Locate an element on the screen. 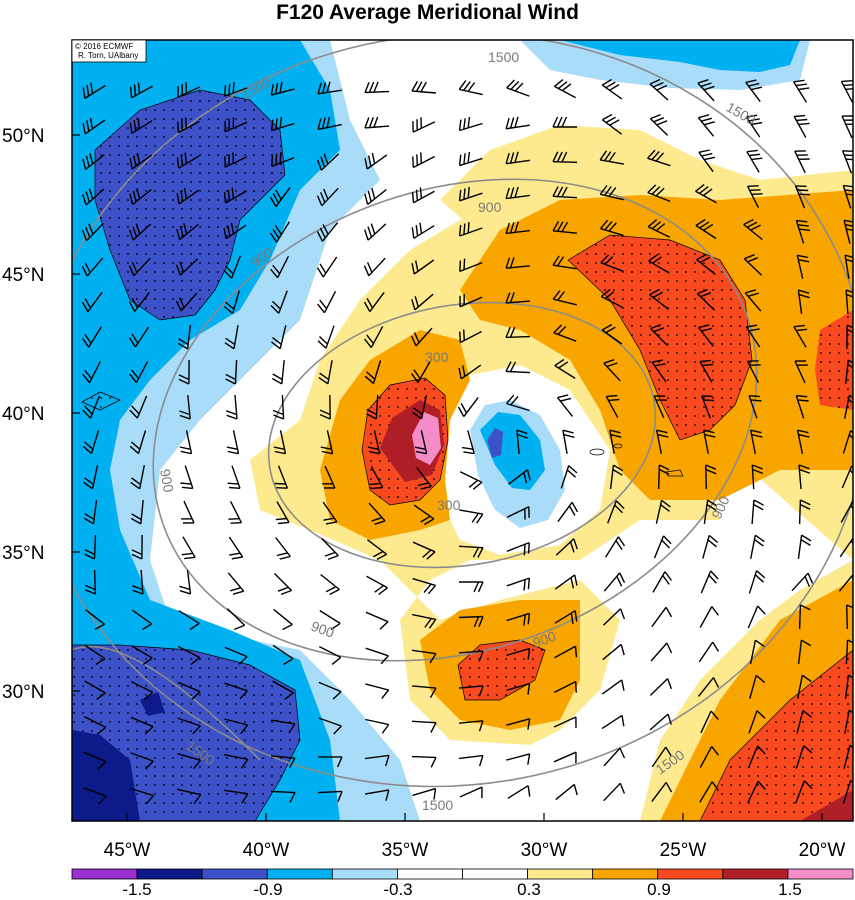 The height and width of the screenshot is (900, 855). copyright-line-2: R. Torn, UAlbany is located at coordinates (108, 55).